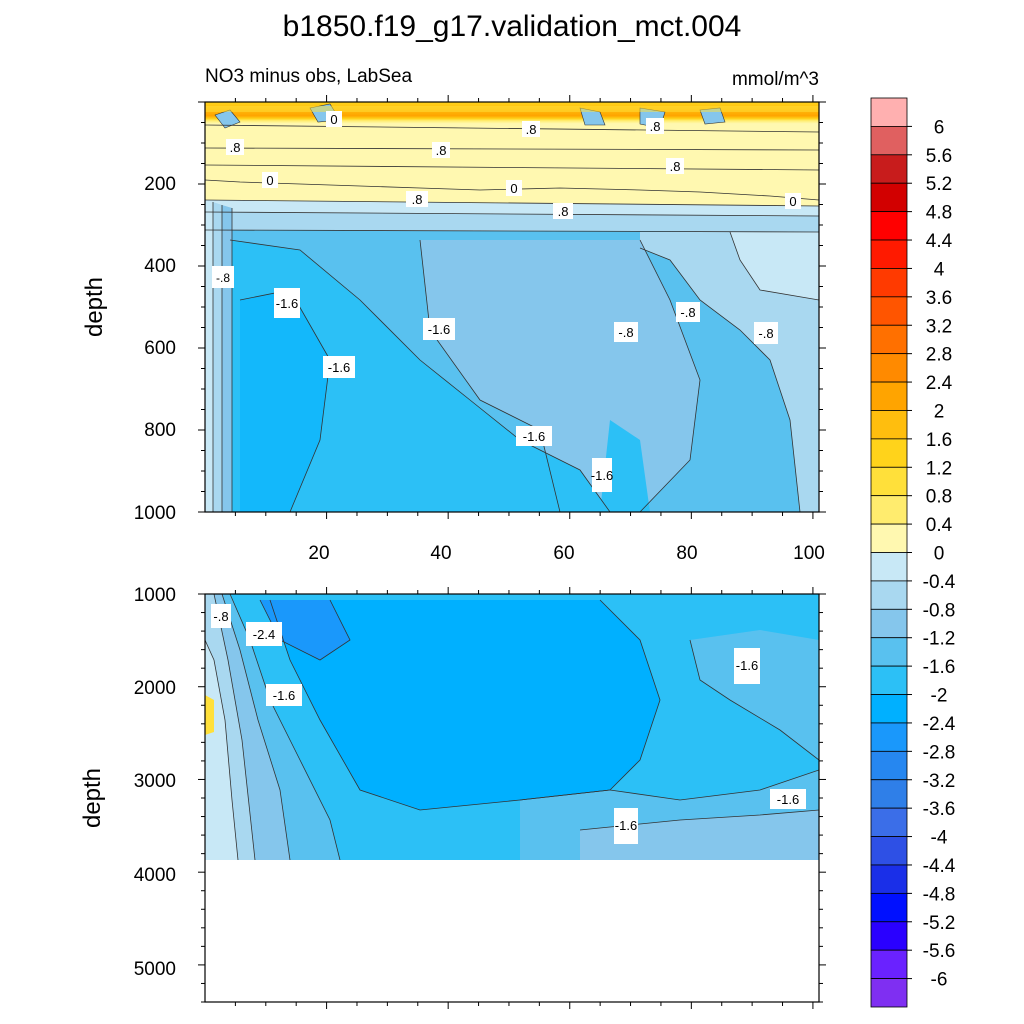 This screenshot has width=1024, height=1024. Describe the element at coordinates (809, 553) in the screenshot. I see `upper-x-tick-label: 100` at that location.